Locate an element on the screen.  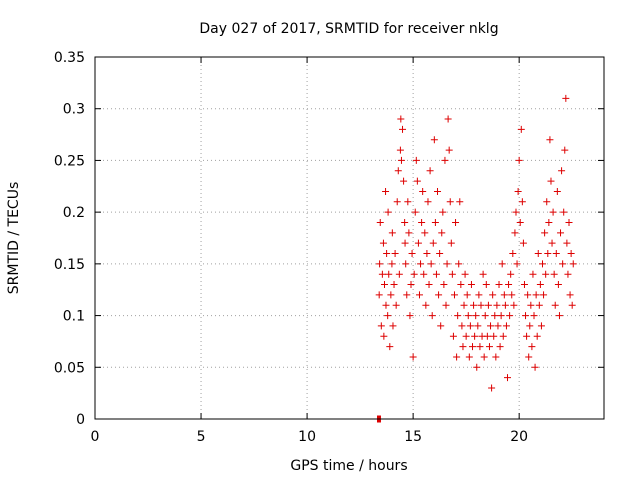
x-tick-label: 5 is located at coordinates (201, 437).